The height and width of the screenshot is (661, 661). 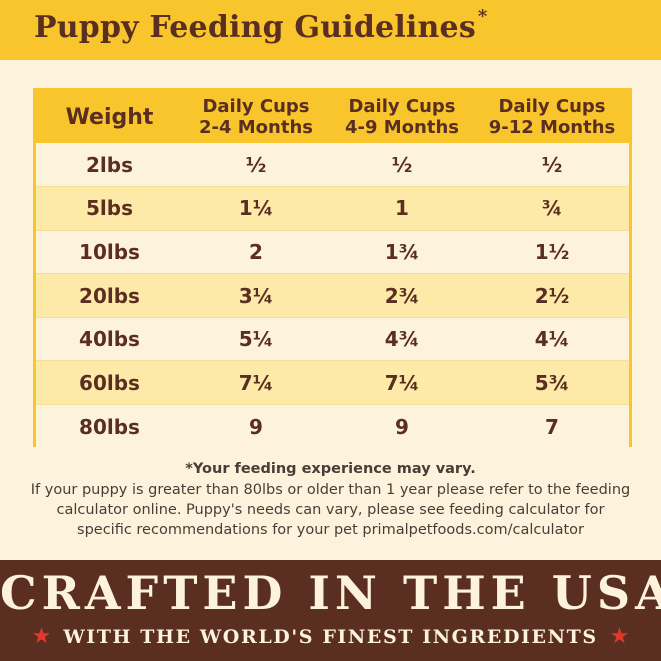 What do you see at coordinates (552, 295) in the screenshot?
I see `cups-cell: 2½` at bounding box center [552, 295].